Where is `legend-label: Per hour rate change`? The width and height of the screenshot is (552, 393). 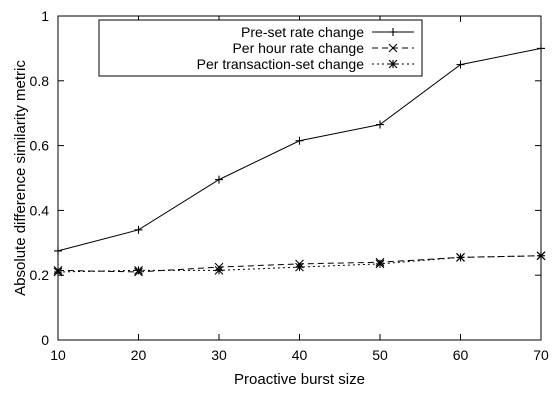
legend-label: Per hour rate change is located at coordinates (298, 48).